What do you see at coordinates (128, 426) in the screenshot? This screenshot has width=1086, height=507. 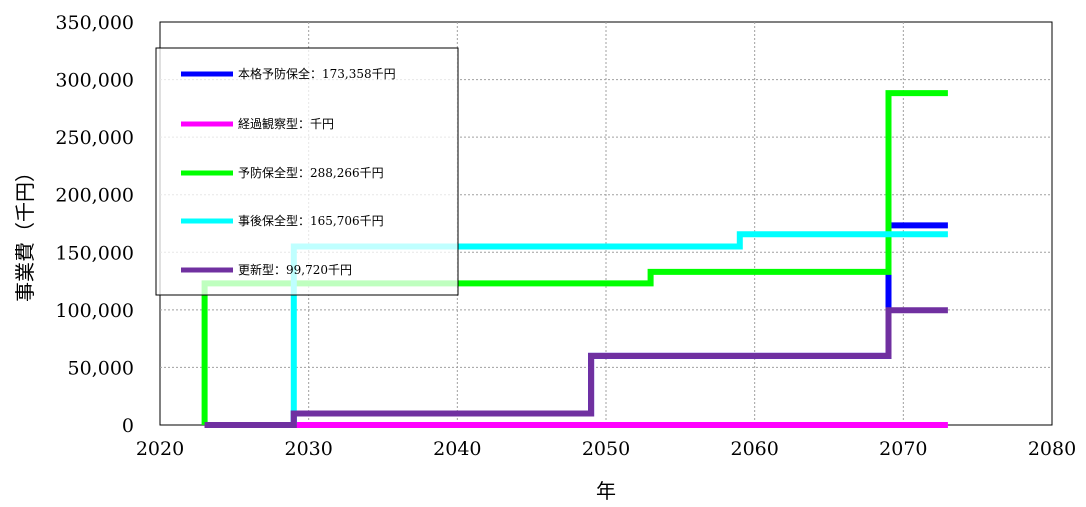 I see `y-tick-label: 0` at bounding box center [128, 426].